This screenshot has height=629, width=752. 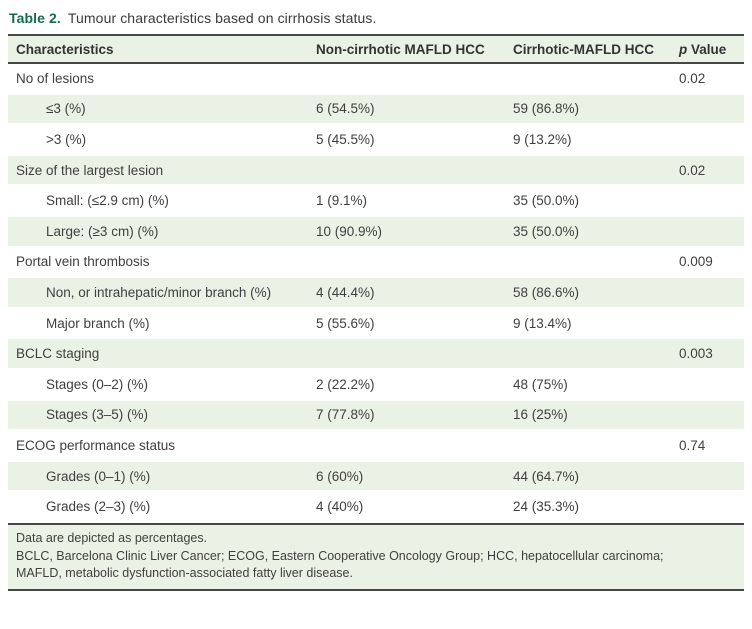 What do you see at coordinates (540, 415) in the screenshot?
I see `cirrhotic-value-cell: 16 (25%)` at bounding box center [540, 415].